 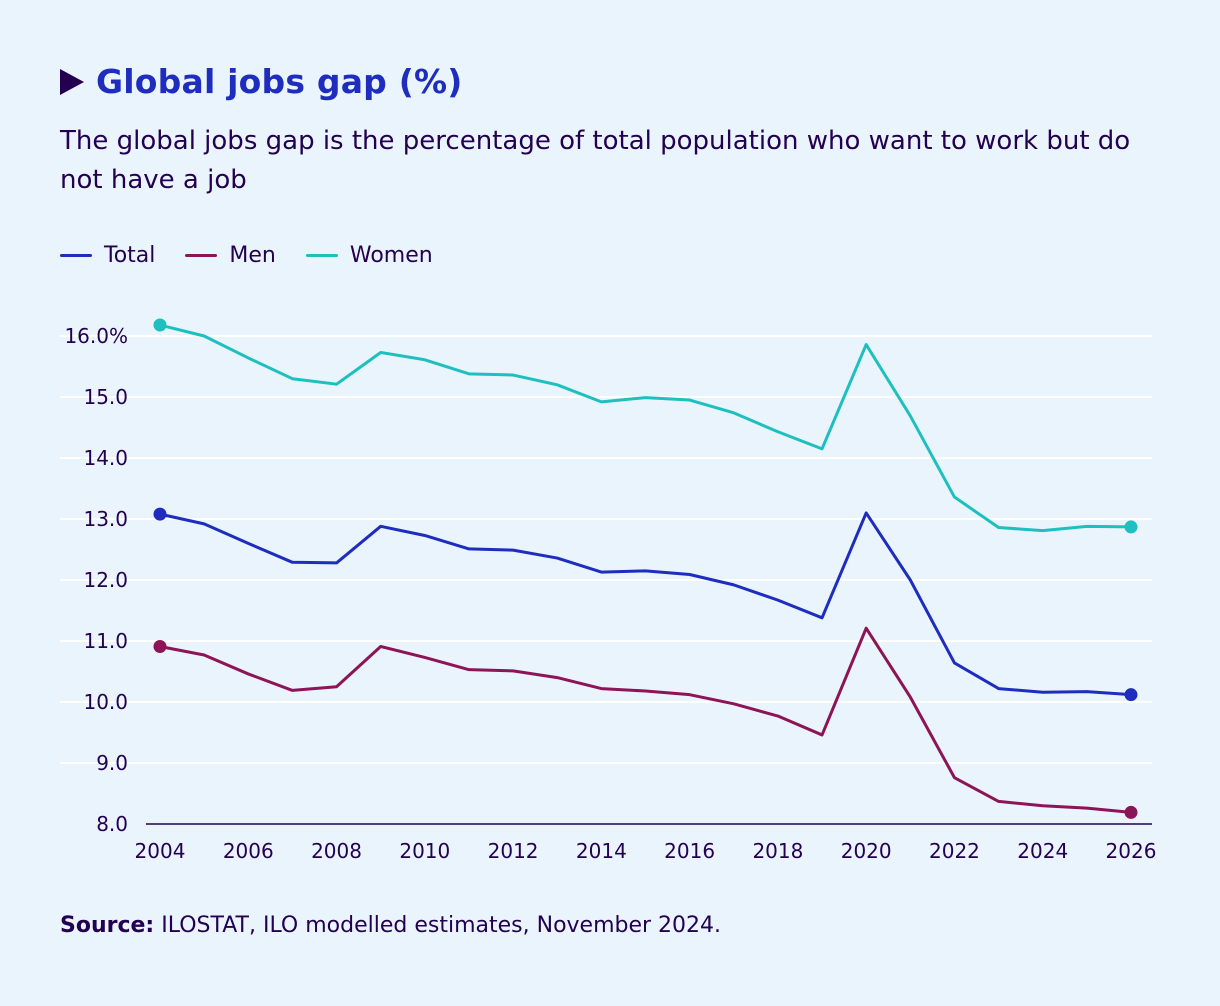 What do you see at coordinates (1131, 527) in the screenshot?
I see `series-end-point-women` at bounding box center [1131, 527].